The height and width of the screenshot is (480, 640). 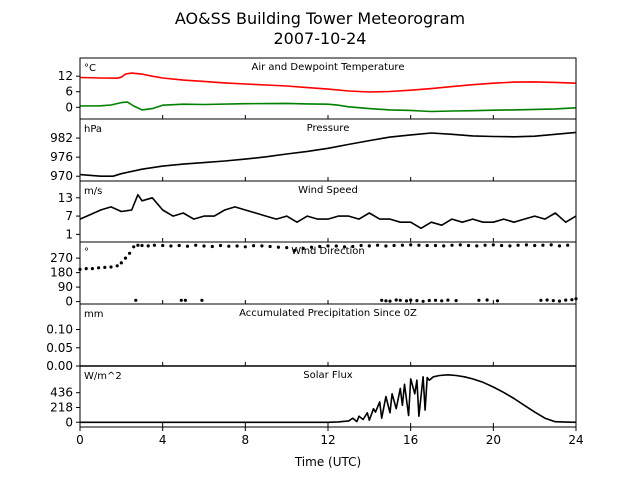 I want to click on wind-speed-panel-title: Wind Speed, so click(x=328, y=190).